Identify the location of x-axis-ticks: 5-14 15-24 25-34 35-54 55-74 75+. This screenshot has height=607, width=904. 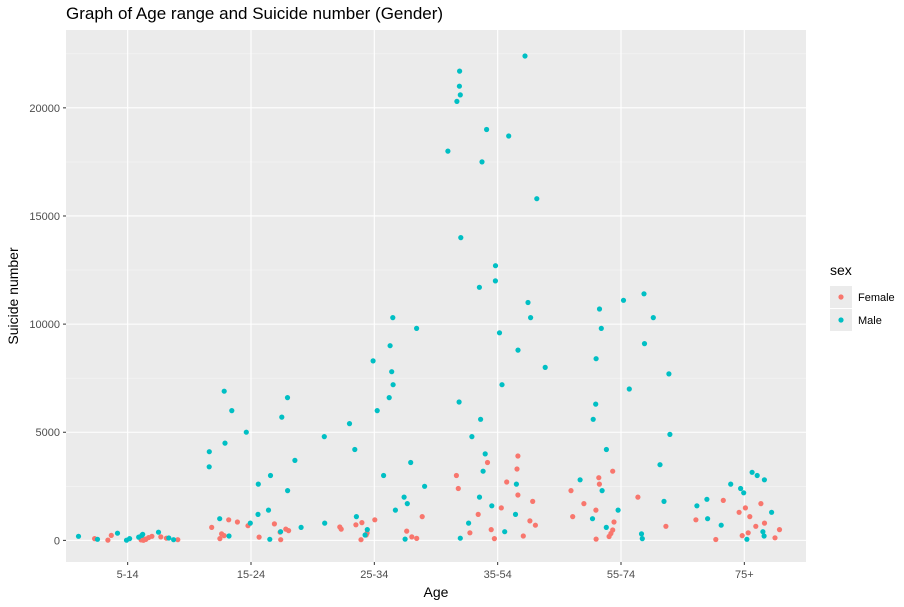
(435, 571).